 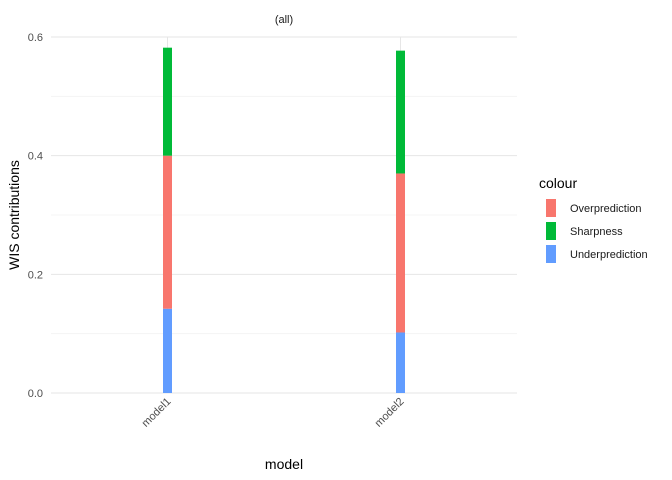 I want to click on legend-label-overprediction: Overprediction, so click(x=606, y=209).